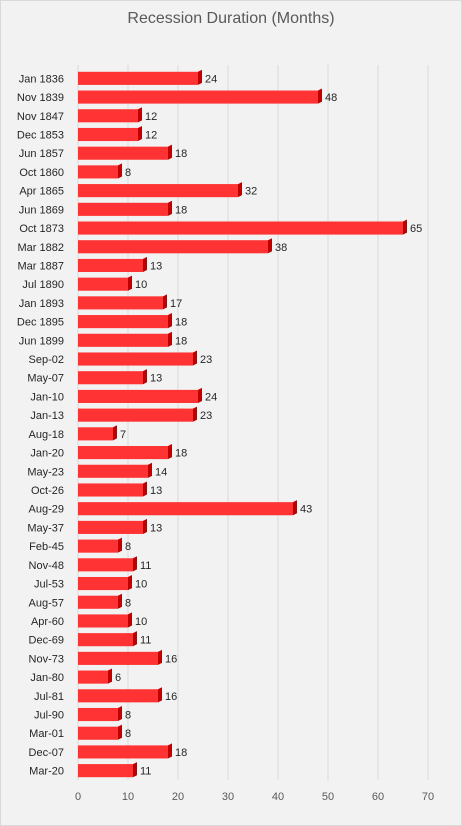 This screenshot has width=462, height=826. What do you see at coordinates (281, 248) in the screenshot?
I see `data-label: 38` at bounding box center [281, 248].